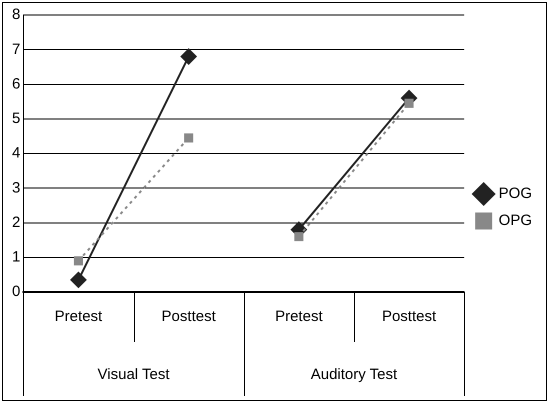  I want to click on y-tick-label: 4, so click(16, 153).